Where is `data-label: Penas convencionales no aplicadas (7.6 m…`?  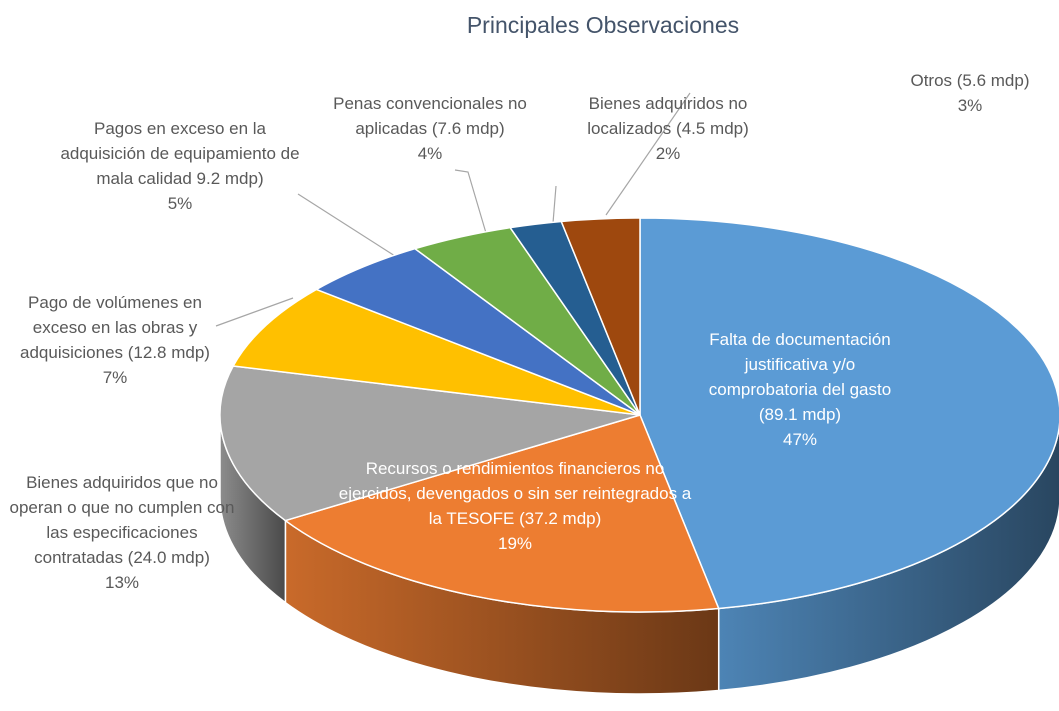 data-label: Penas convencionales no aplicadas (7.6 m… is located at coordinates (430, 128).